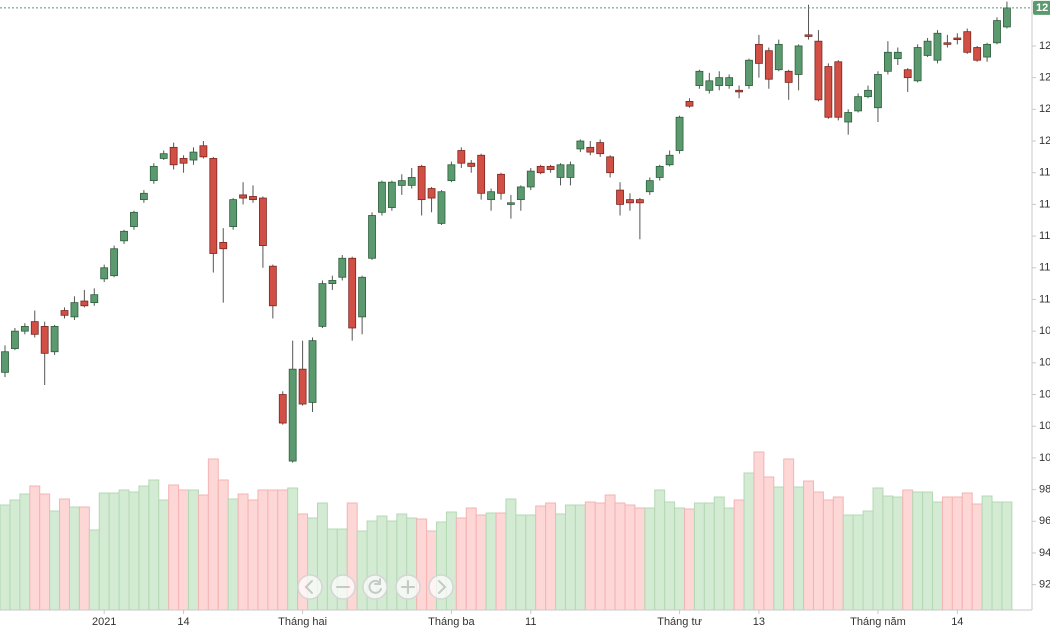 The height and width of the screenshot is (630, 1050). Describe the element at coordinates (1044, 553) in the screenshot. I see `y-tick-label: 94` at that location.